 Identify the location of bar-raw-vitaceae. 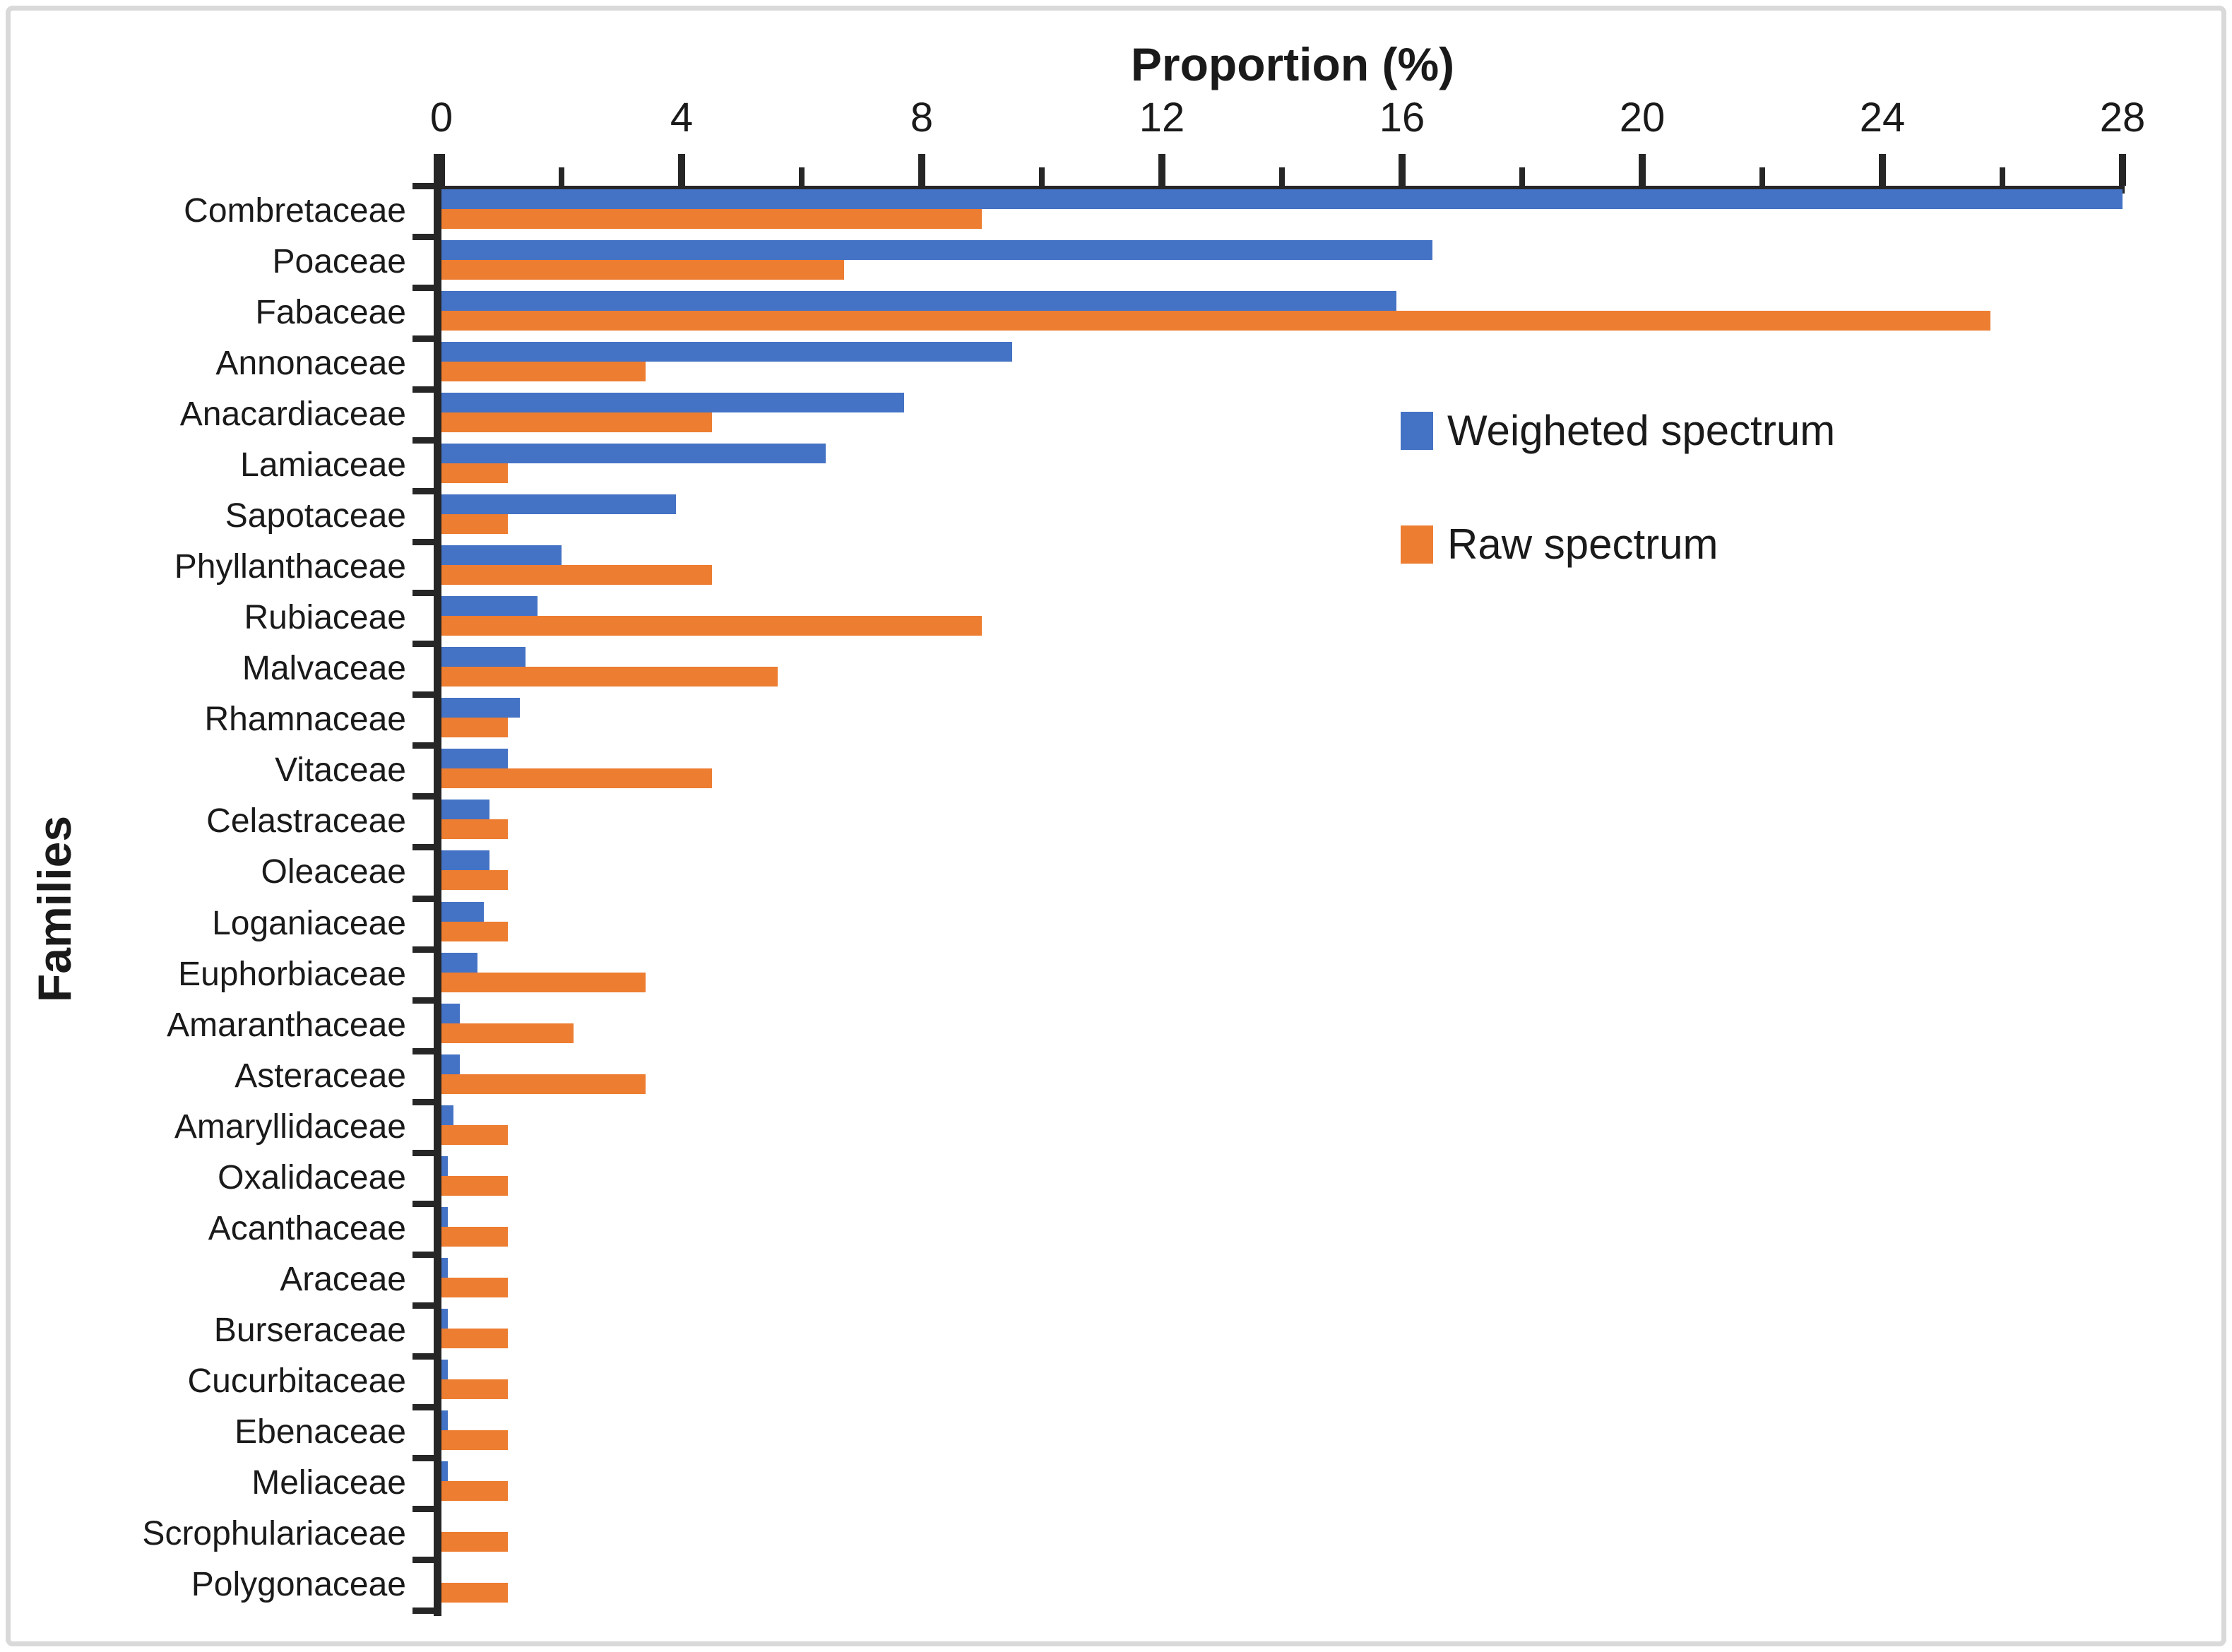
(576, 778).